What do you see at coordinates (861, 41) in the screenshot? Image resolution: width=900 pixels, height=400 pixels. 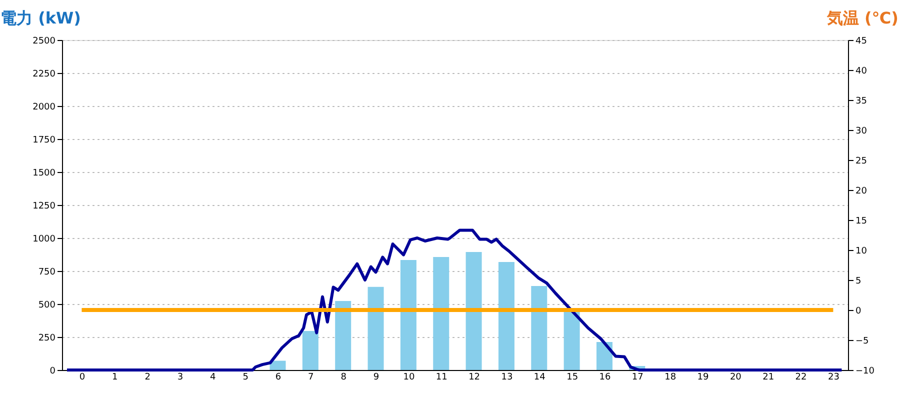 I see `y2-tick-label: 45` at bounding box center [861, 41].